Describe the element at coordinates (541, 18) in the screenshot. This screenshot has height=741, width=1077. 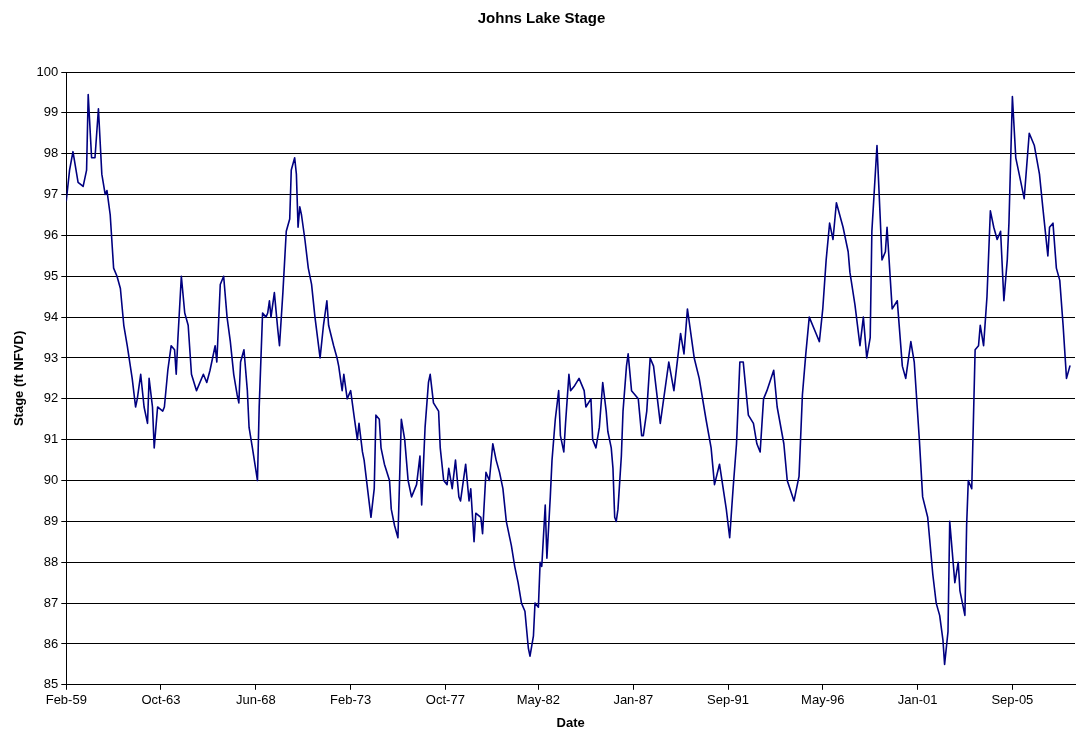
I see `chart-title: Johns Lake Stage` at that location.